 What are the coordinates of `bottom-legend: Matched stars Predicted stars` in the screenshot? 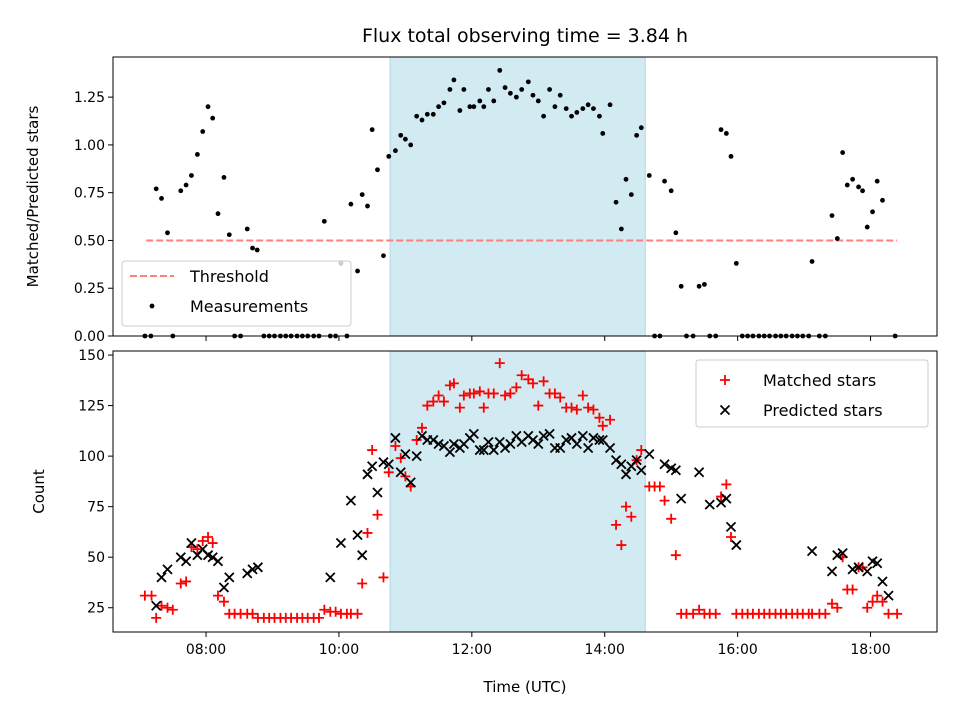 It's located at (812, 393).